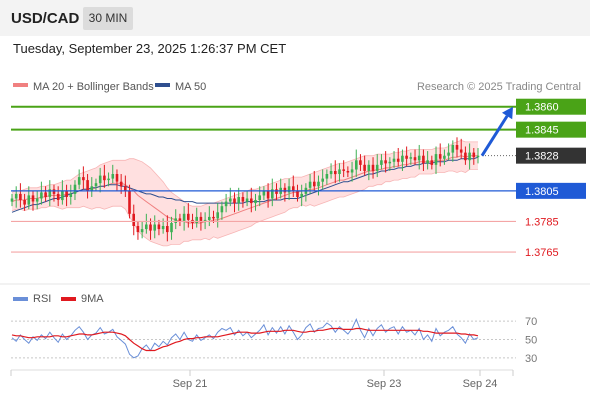 Image resolution: width=590 pixels, height=400 pixels. What do you see at coordinates (551, 190) in the screenshot?
I see `pivot-tag` at bounding box center [551, 190].